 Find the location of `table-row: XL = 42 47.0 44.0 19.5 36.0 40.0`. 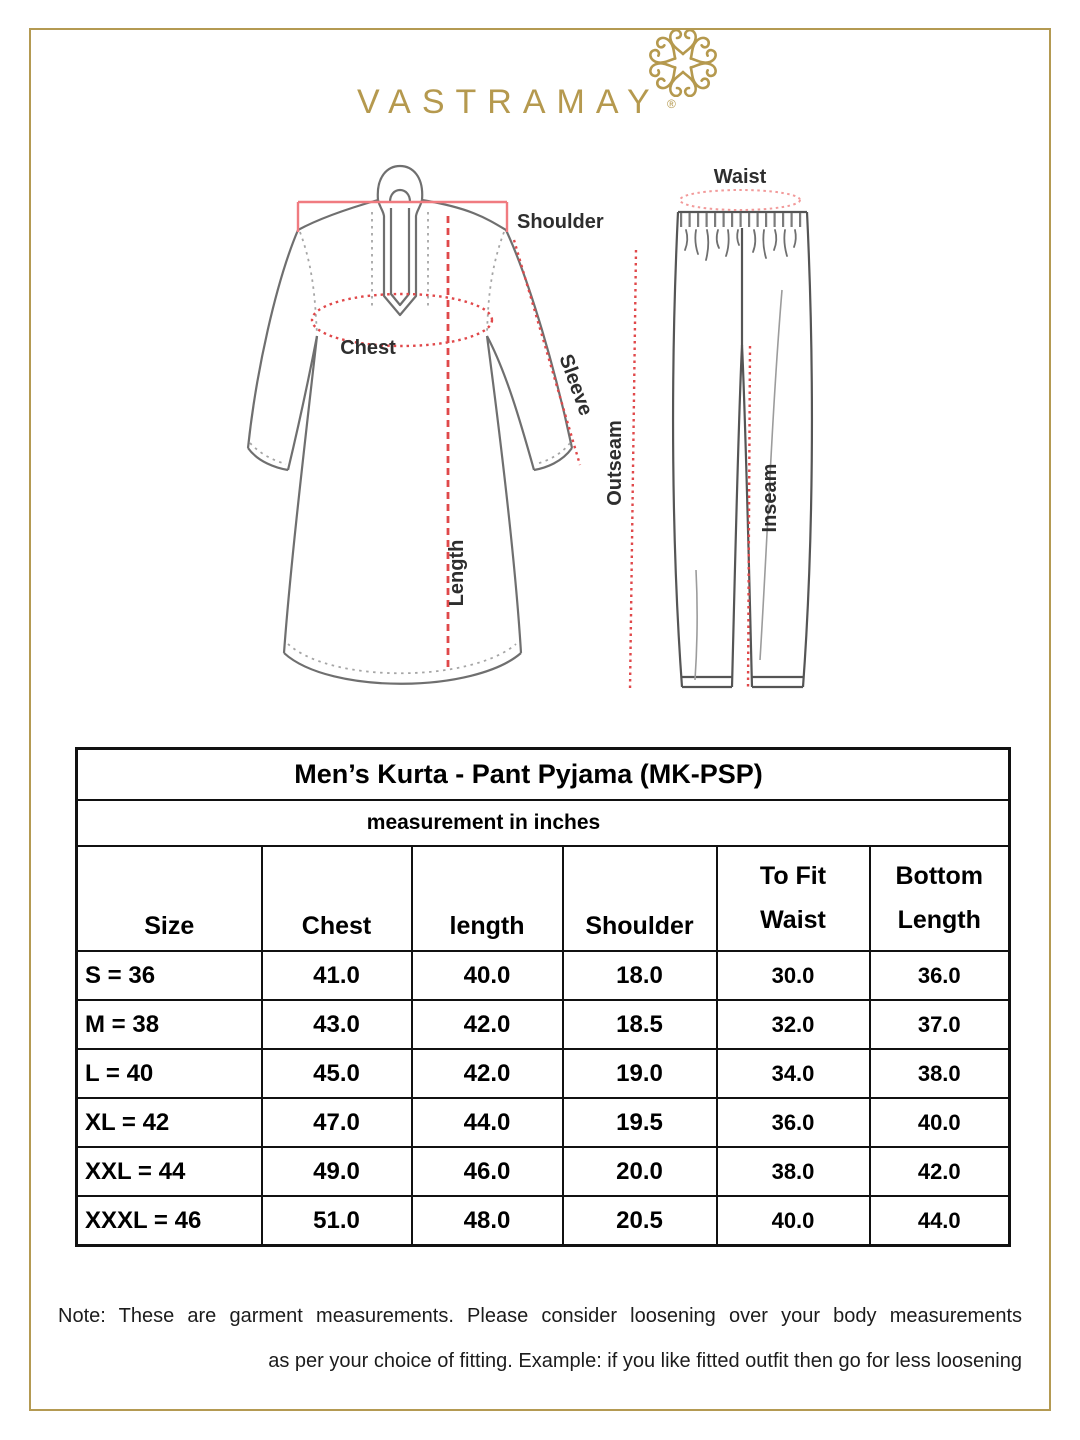

table-row: XL = 42 47.0 44.0 19.5 36.0 40.0 is located at coordinates (543, 1122).